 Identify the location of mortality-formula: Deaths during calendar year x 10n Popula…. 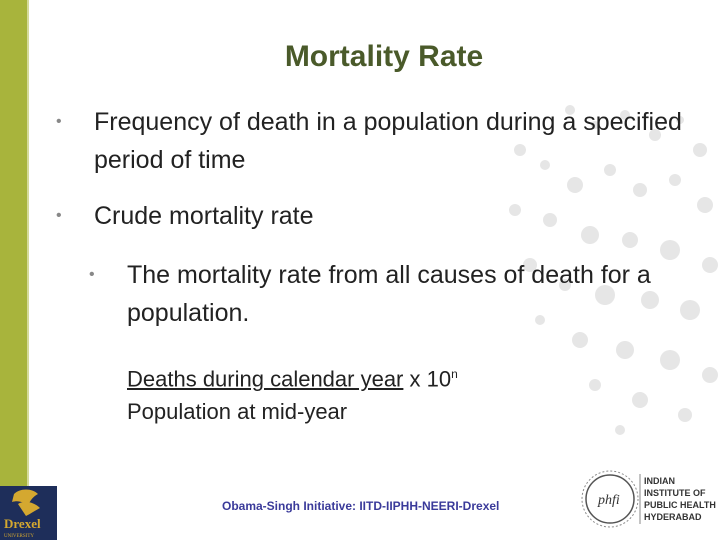
(292, 393).